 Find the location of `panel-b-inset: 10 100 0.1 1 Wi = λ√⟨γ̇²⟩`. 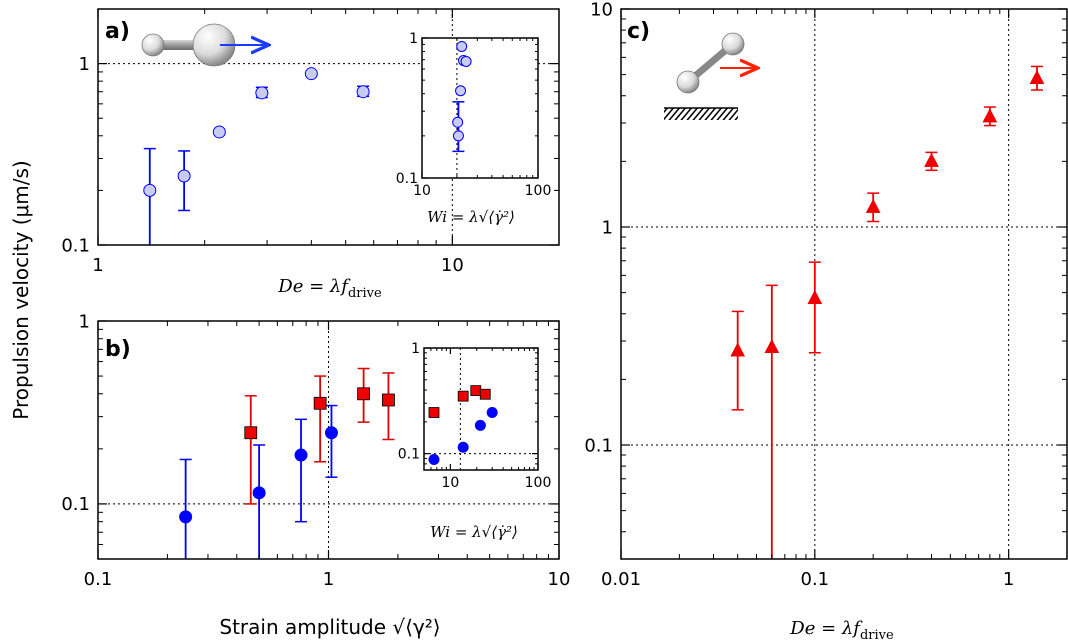

panel-b-inset: 10 100 0.1 1 Wi = λ√⟨γ̇²⟩ is located at coordinates (475, 441).